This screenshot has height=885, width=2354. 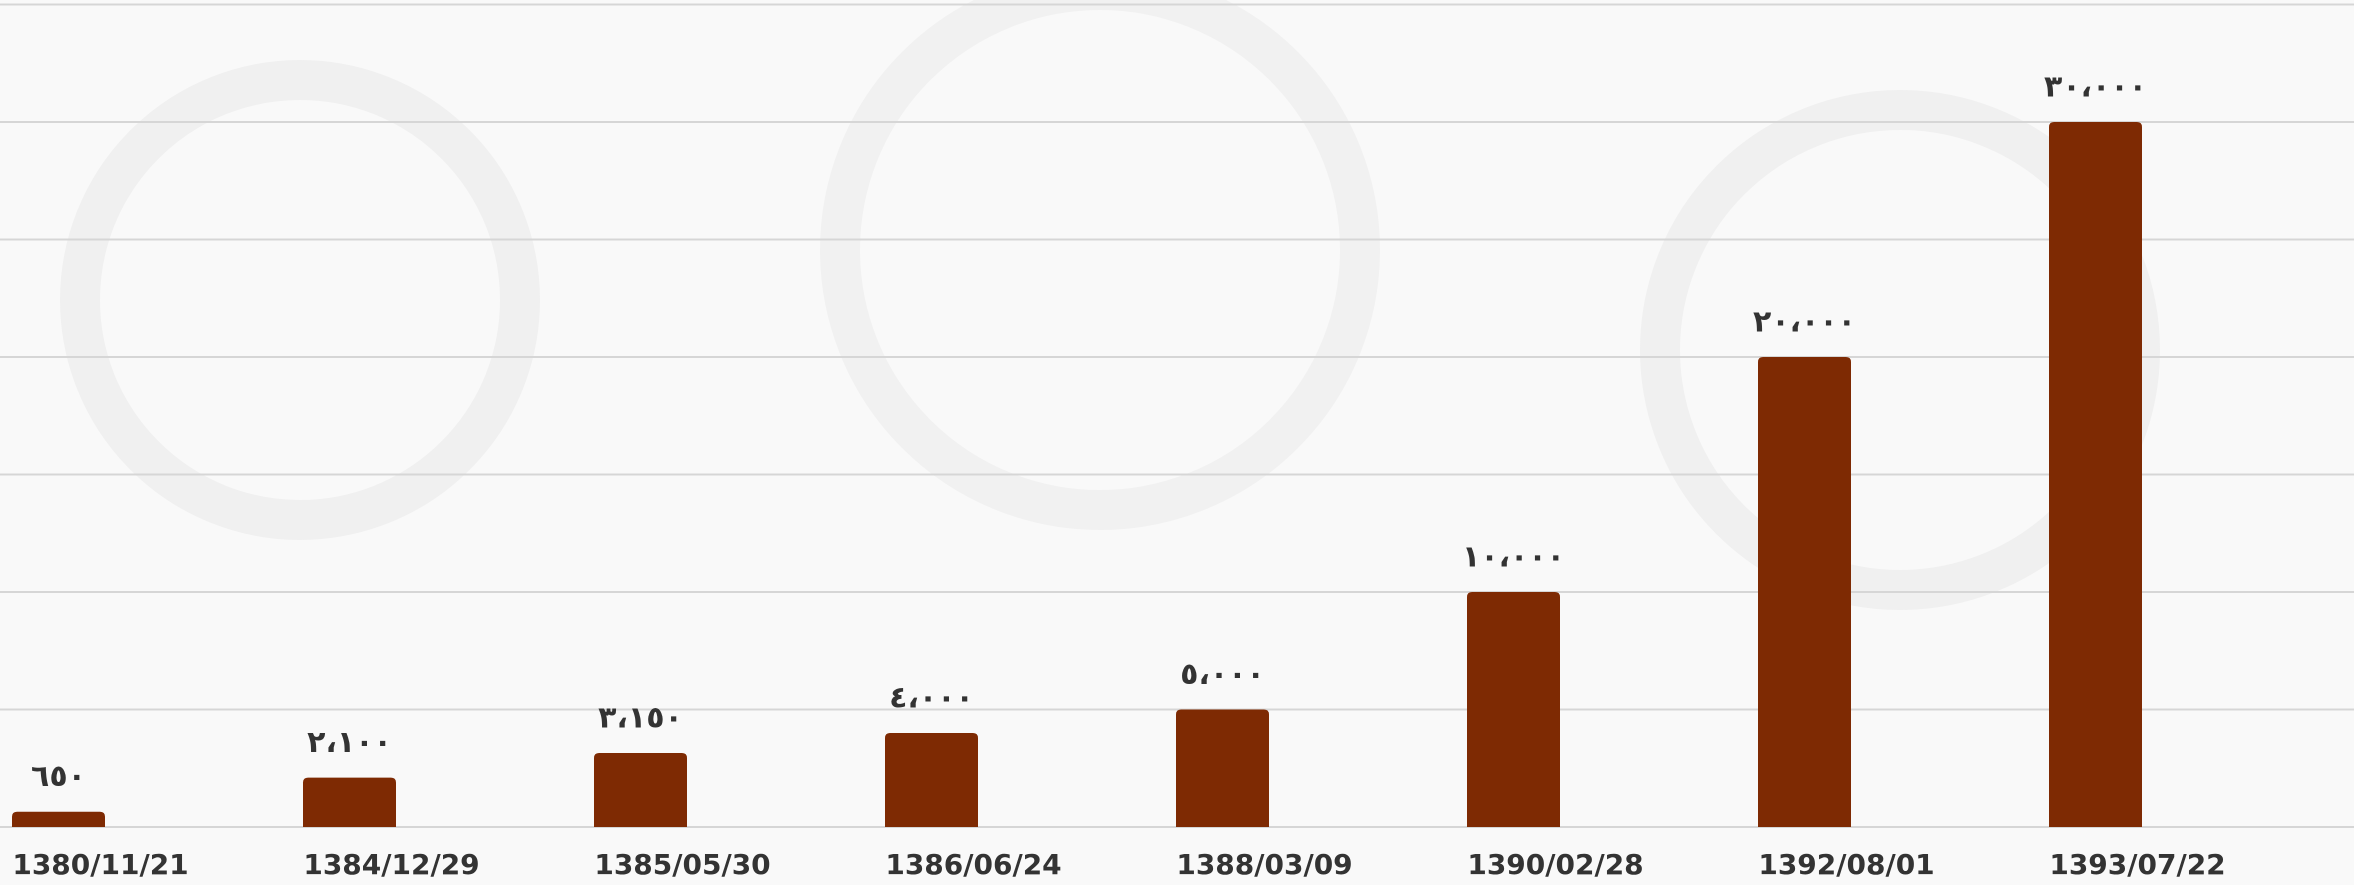 I want to click on value-label: ٣،١٥٠, so click(x=640, y=717).